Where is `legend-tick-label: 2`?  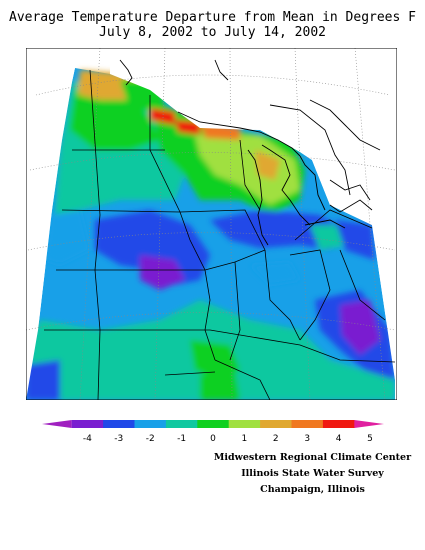 legend-tick-label: 2 is located at coordinates (276, 439).